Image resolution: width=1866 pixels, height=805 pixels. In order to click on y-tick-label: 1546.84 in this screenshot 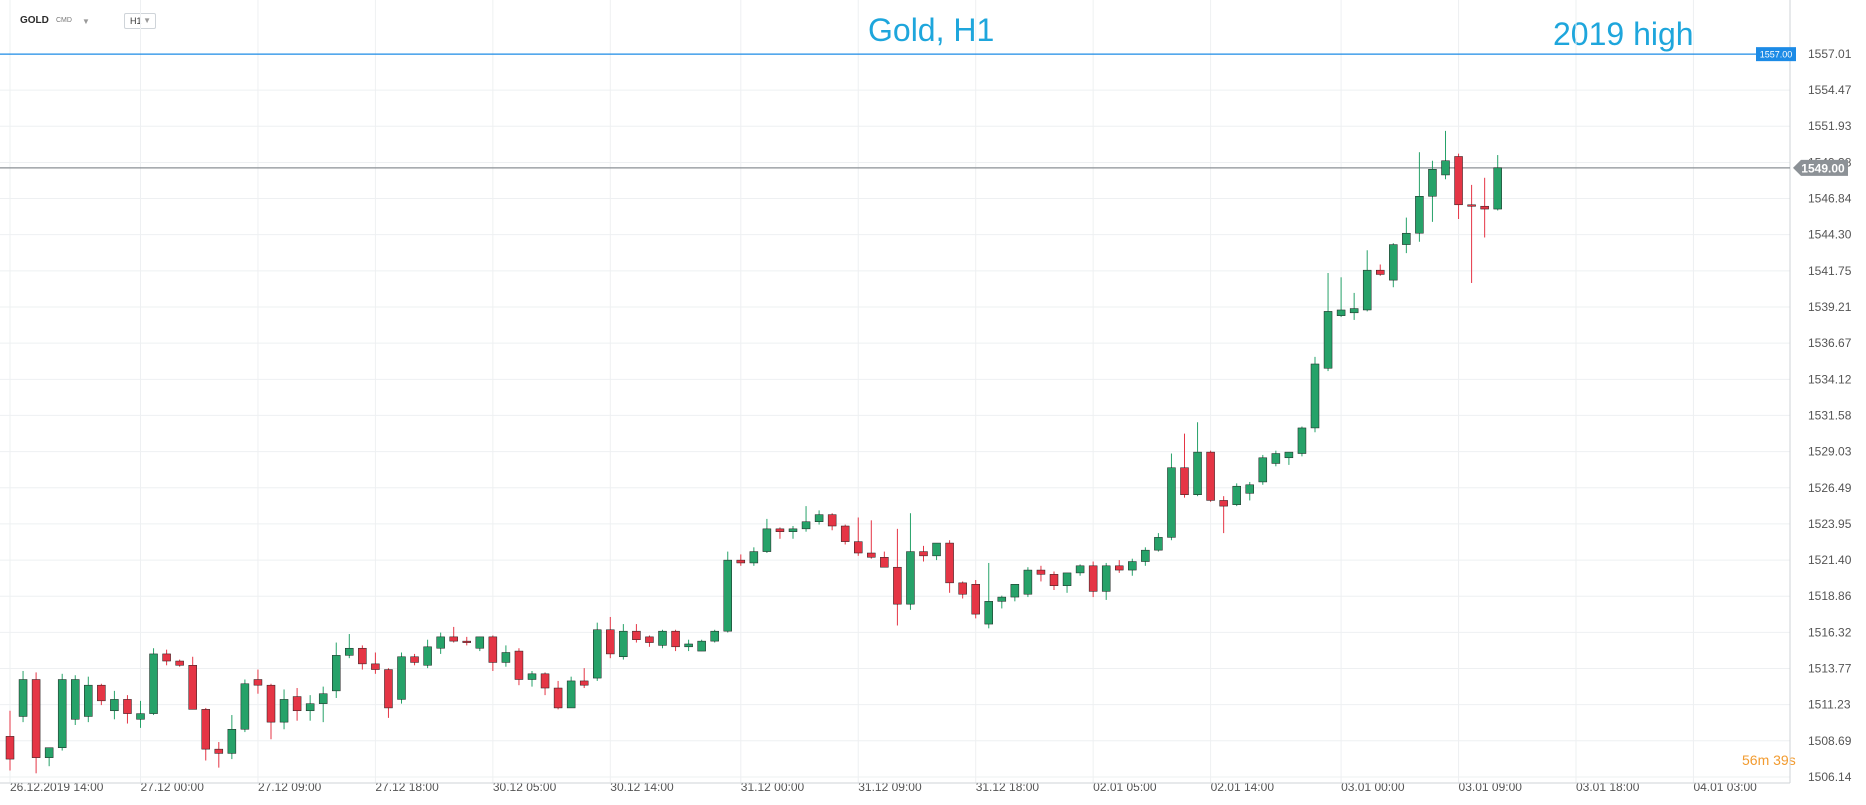, I will do `click(1830, 199)`.